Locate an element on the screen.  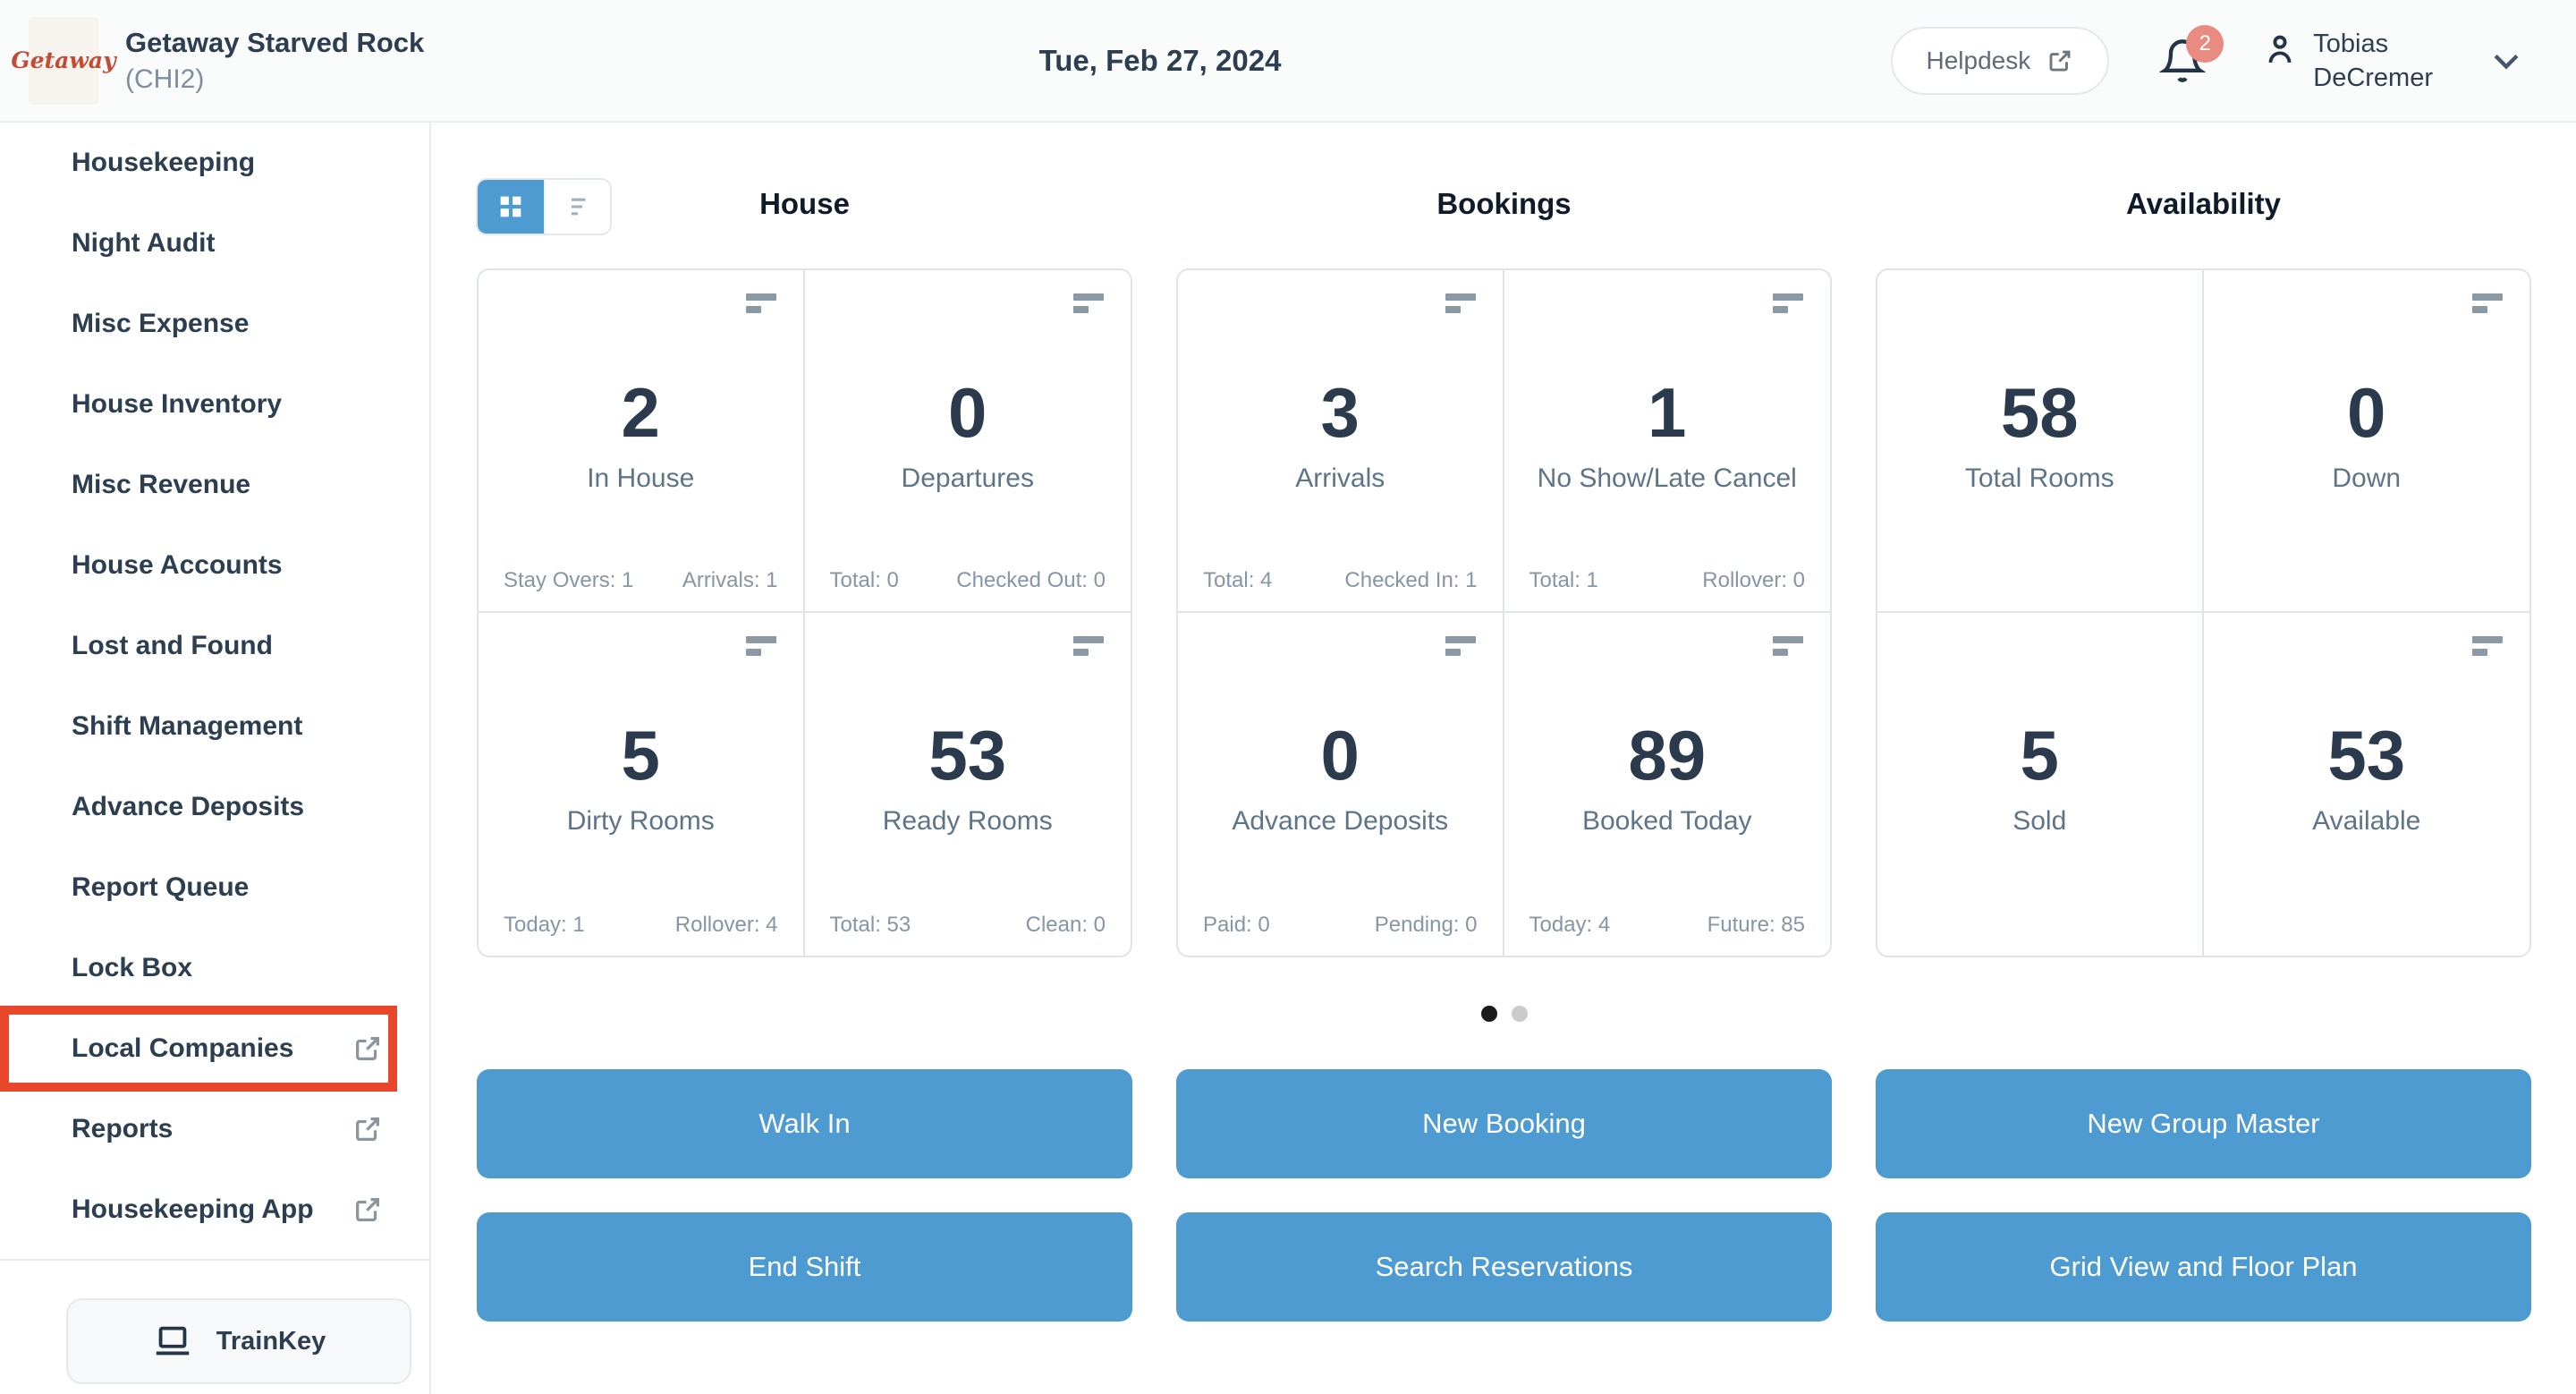
sidebar-item-house-accounts: House Accounts is located at coordinates (214, 565).